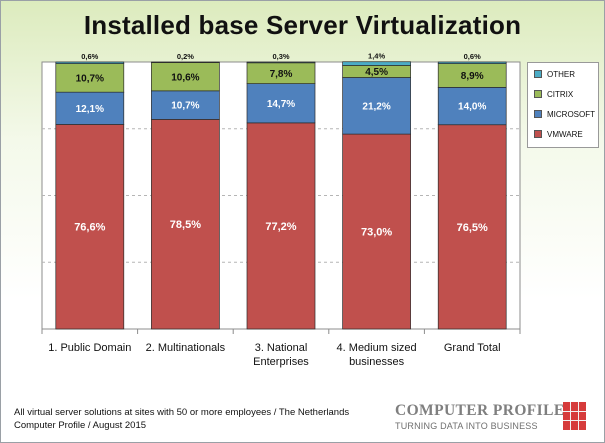 The height and width of the screenshot is (443, 605). What do you see at coordinates (281, 74) in the screenshot?
I see `data-label-citrix: 7,8%` at bounding box center [281, 74].